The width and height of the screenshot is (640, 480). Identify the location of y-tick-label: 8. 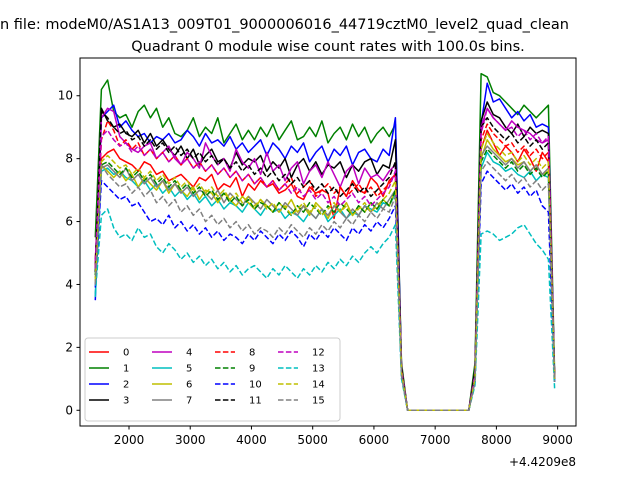
(69, 159).